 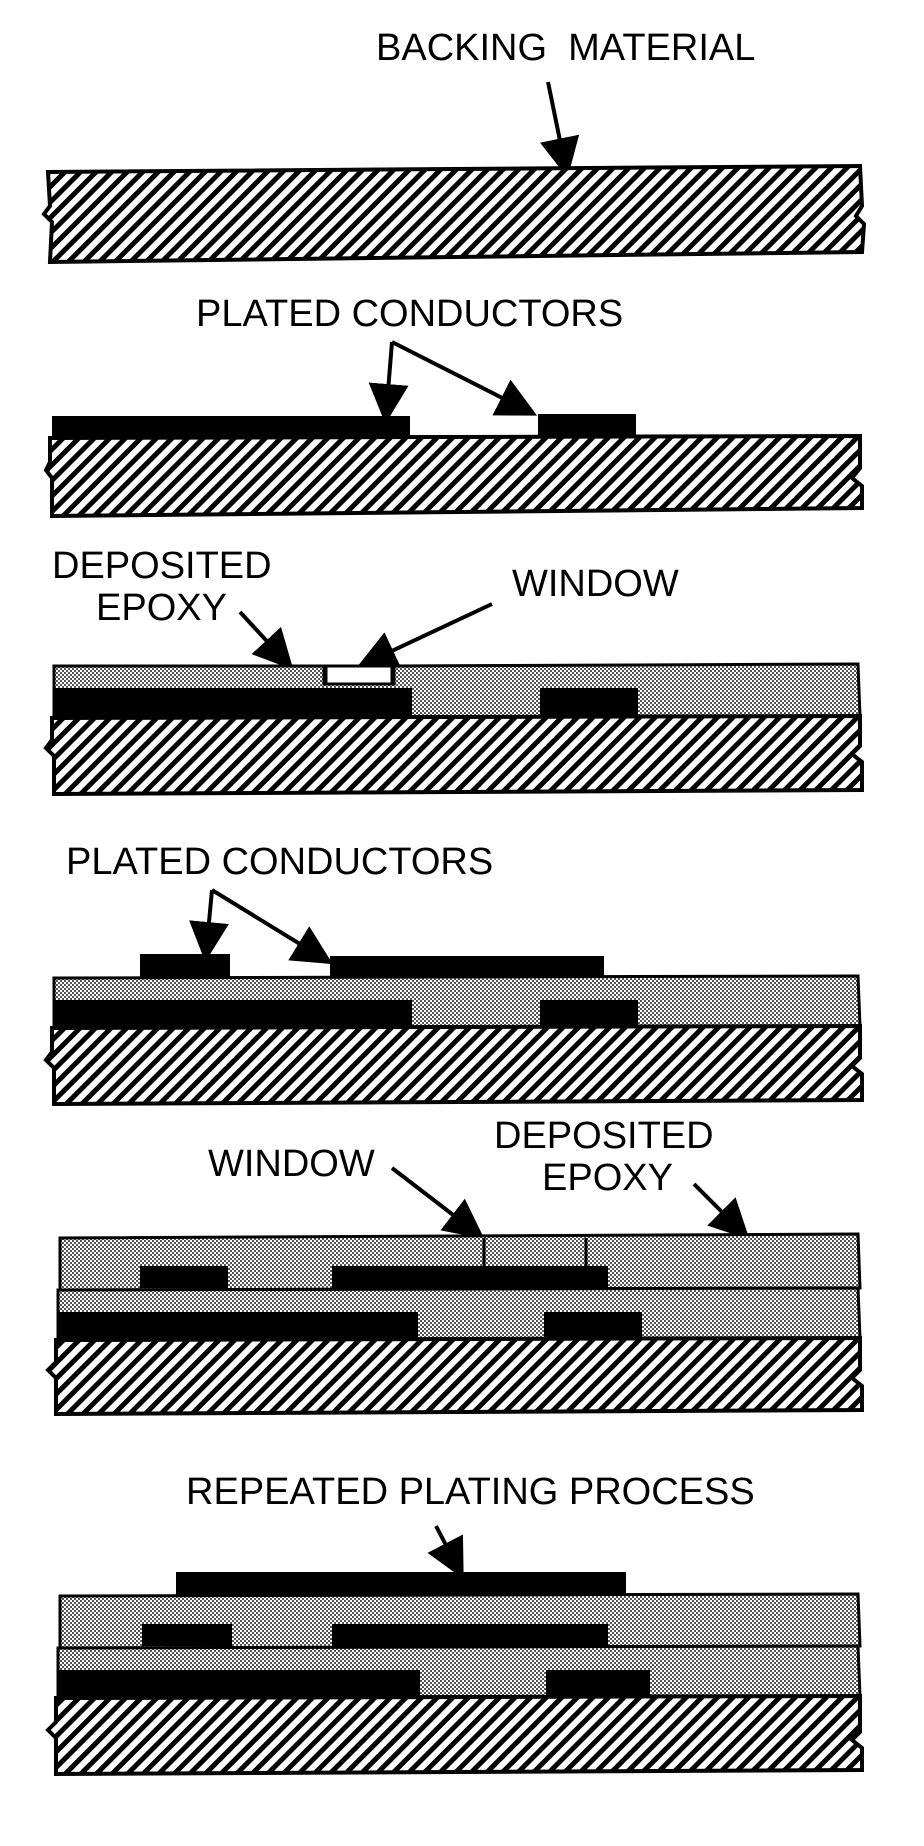 What do you see at coordinates (271, 926) in the screenshot?
I see `arrow-plated-2b` at bounding box center [271, 926].